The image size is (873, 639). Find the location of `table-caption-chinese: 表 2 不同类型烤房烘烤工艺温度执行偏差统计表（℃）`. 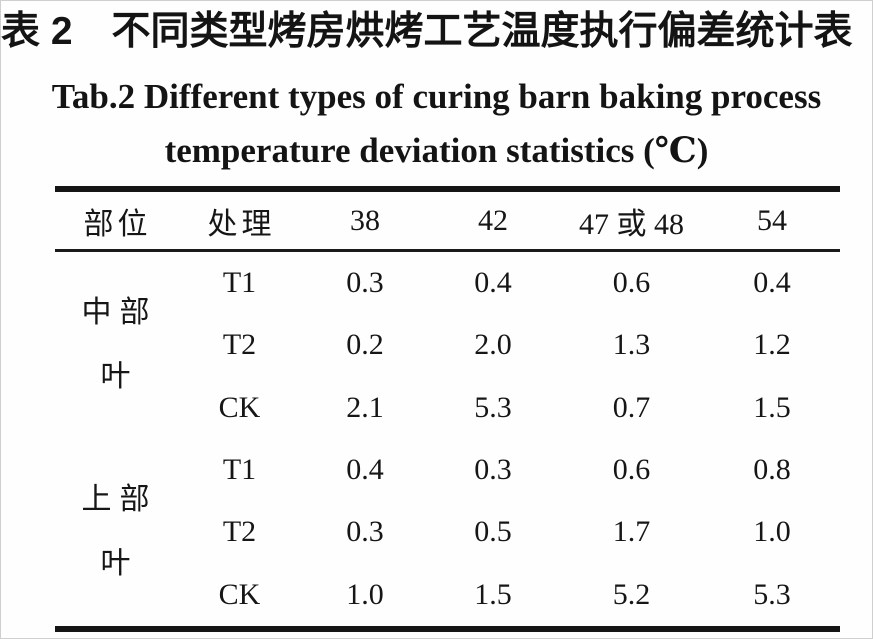

table-caption-chinese: 表 2 不同类型烤房烘烤工艺温度执行偏差统计表（℃） is located at coordinates (436, 31).